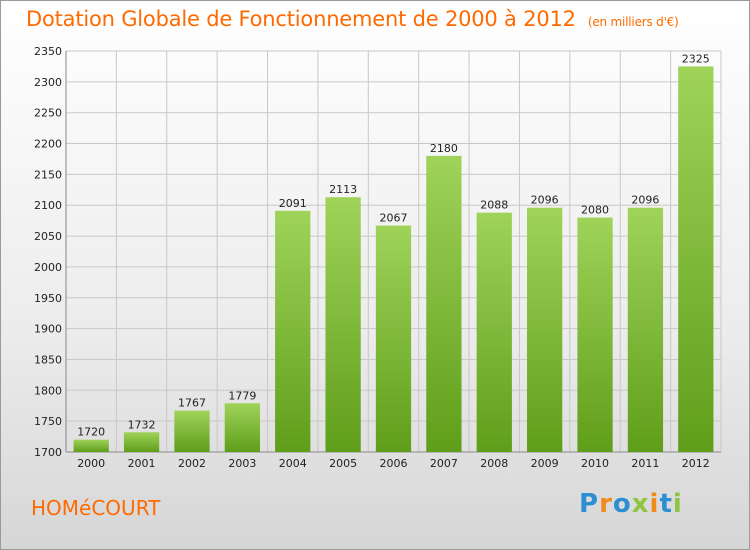 This screenshot has width=750, height=550. Describe the element at coordinates (48, 51) in the screenshot. I see `y-tick-label: 2350` at that location.